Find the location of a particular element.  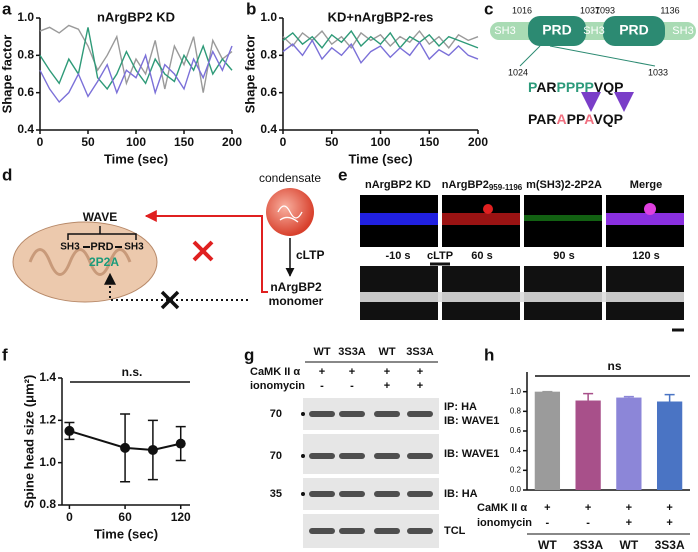

time-label: 90 s is located at coordinates (563, 256).